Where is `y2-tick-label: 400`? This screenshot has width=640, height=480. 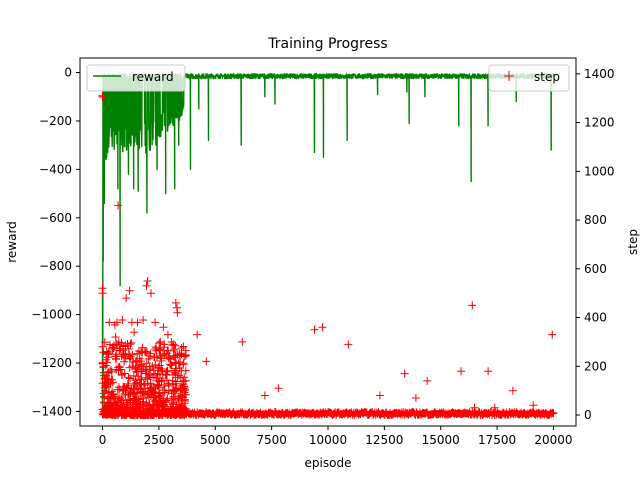 y2-tick-label: 400 is located at coordinates (595, 318).